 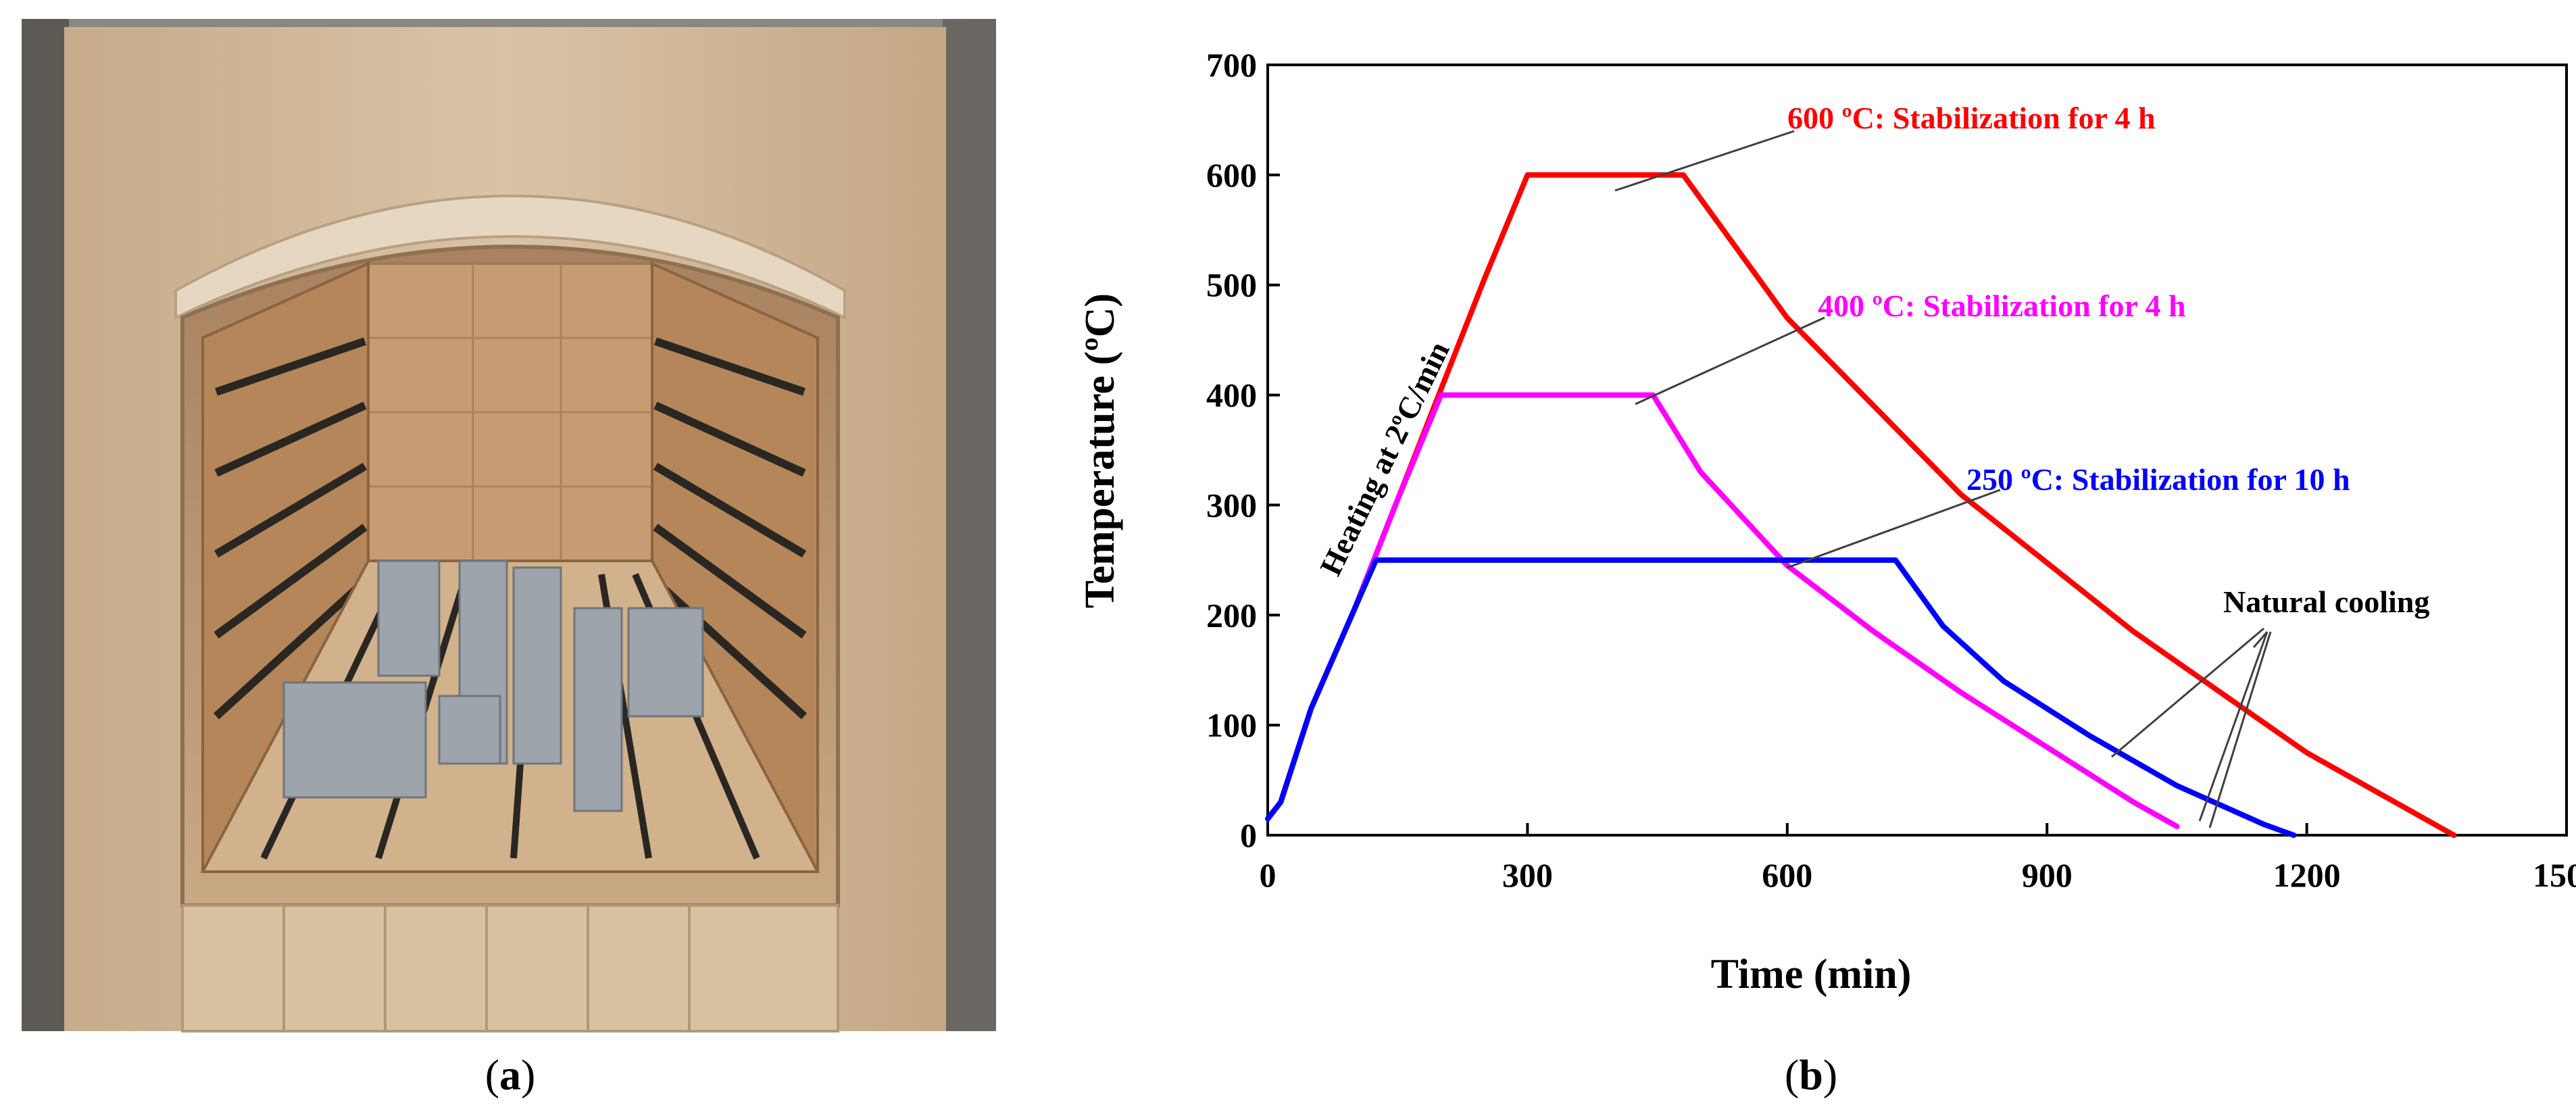 I want to click on y-axis-title: Temperature (ºC), so click(x=1100, y=450).